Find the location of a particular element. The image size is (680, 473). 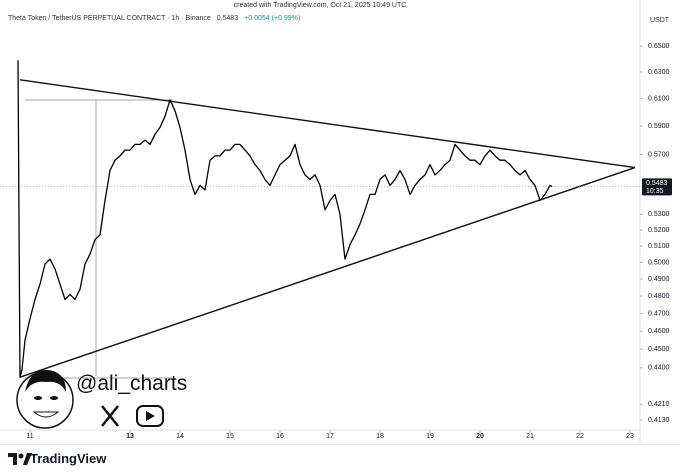

y-tick-label: 0.6100 is located at coordinates (659, 98).